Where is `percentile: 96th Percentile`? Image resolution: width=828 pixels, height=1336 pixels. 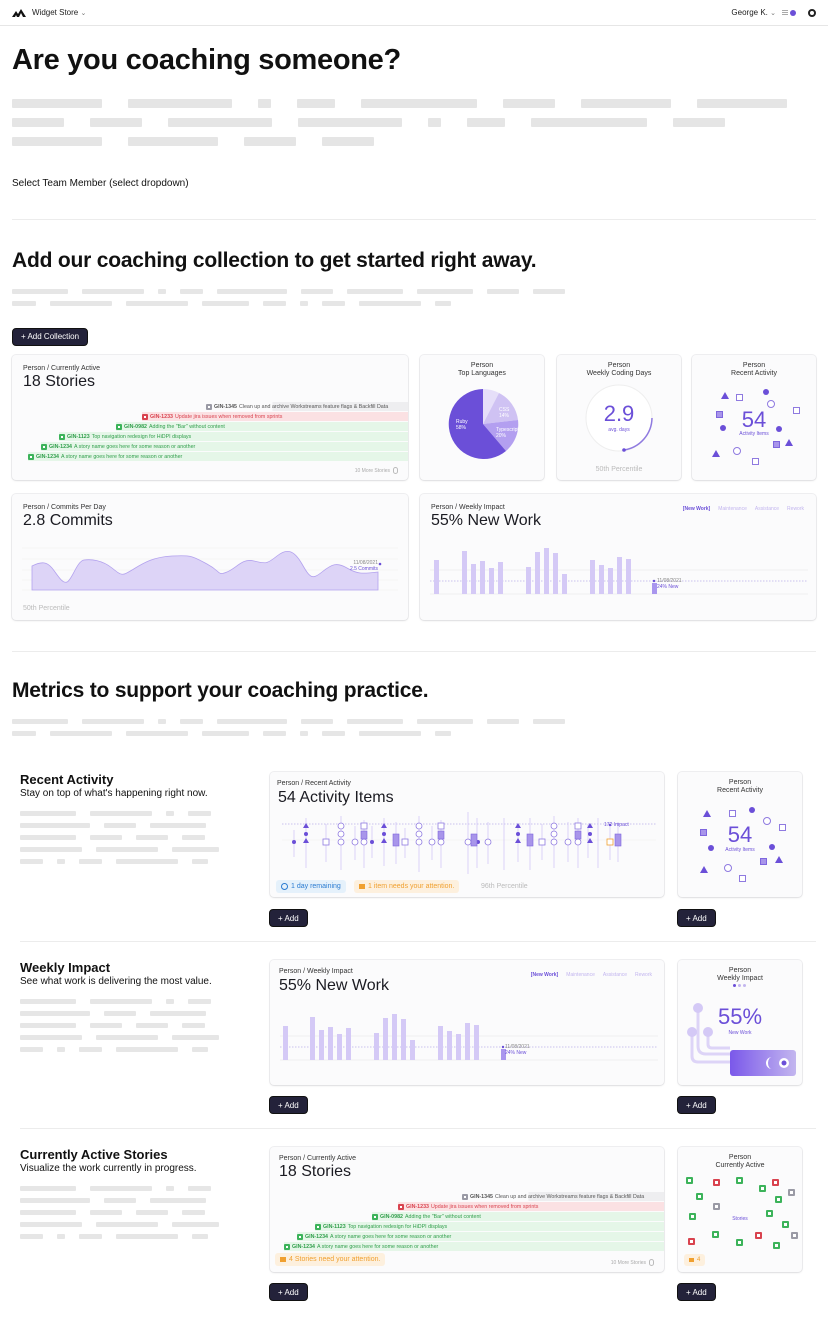
percentile: 96th Percentile is located at coordinates (504, 886).